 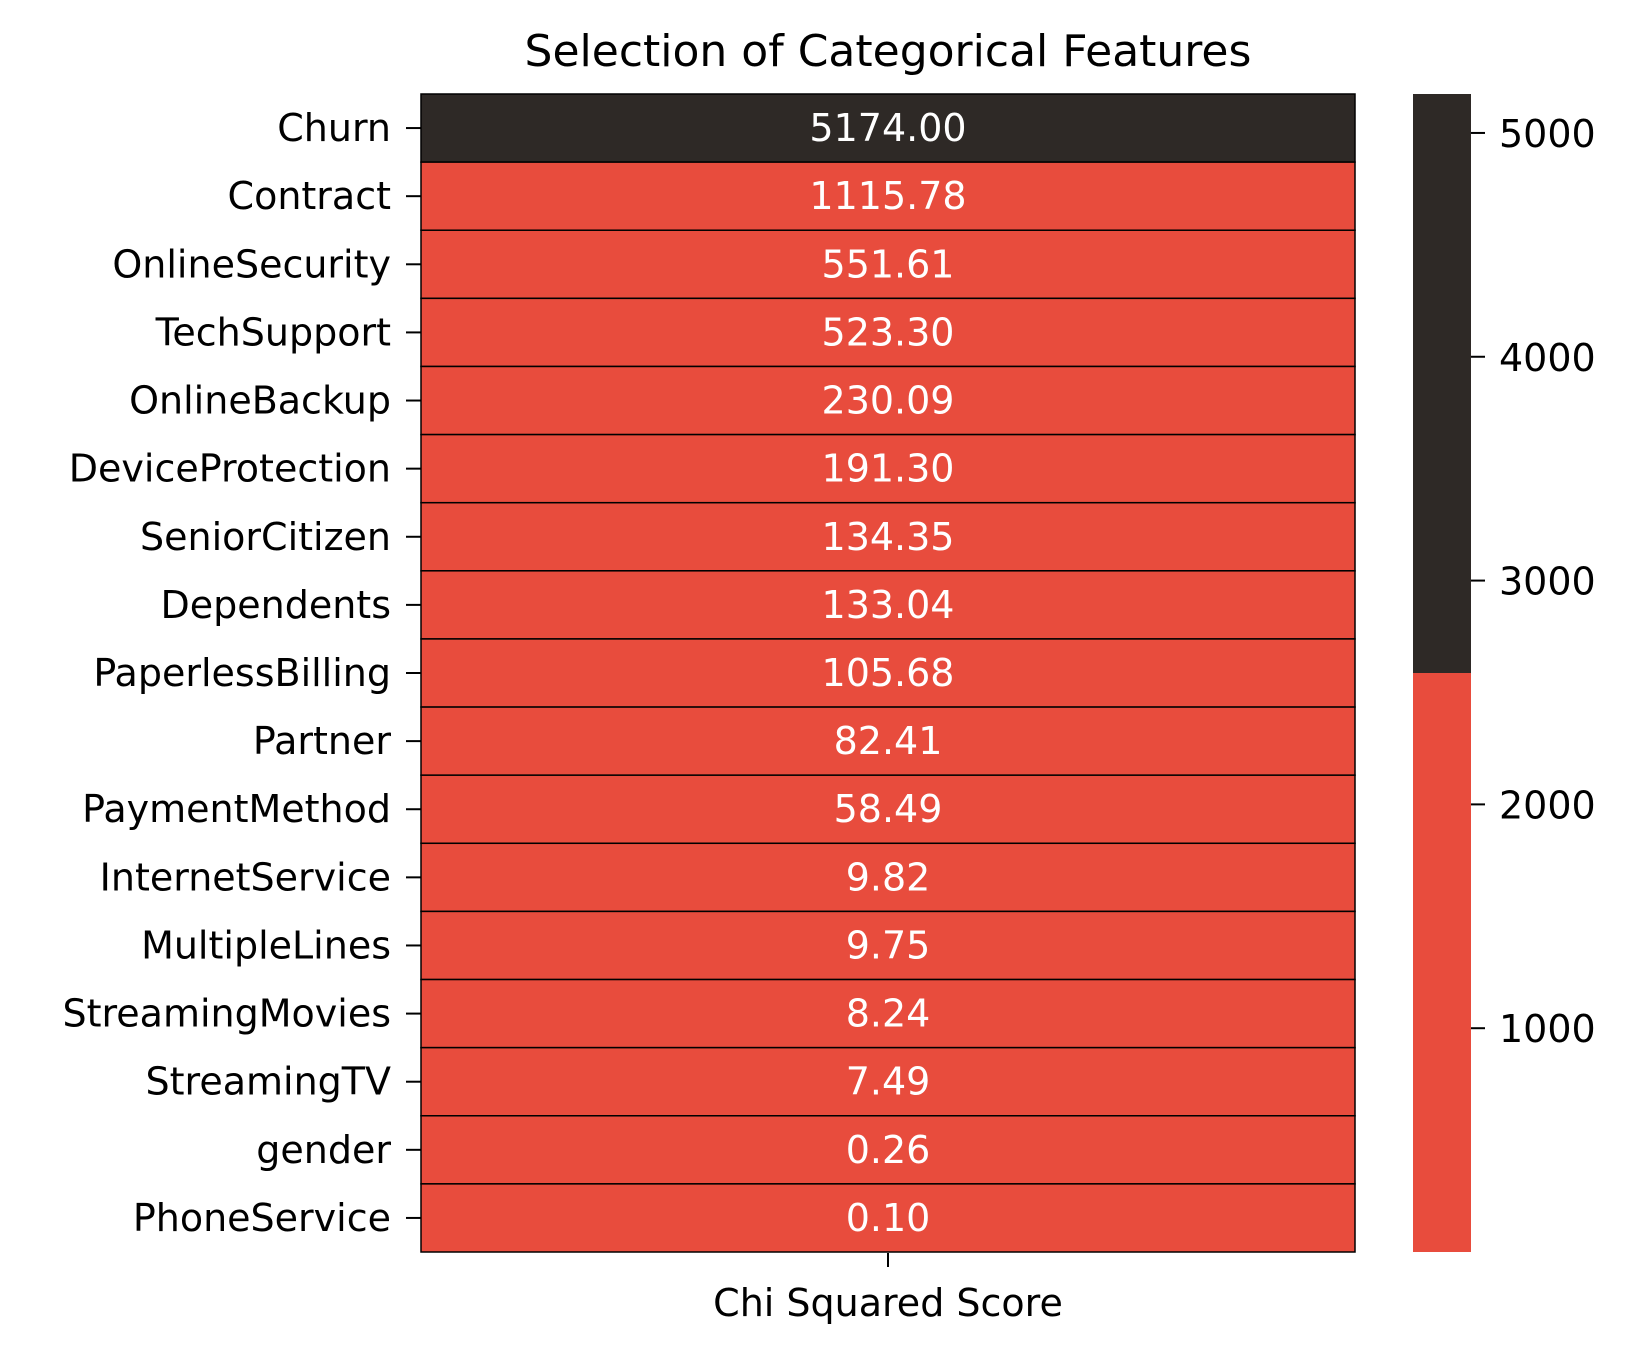 I want to click on cell-value-label: 0.10, so click(x=888, y=1218).